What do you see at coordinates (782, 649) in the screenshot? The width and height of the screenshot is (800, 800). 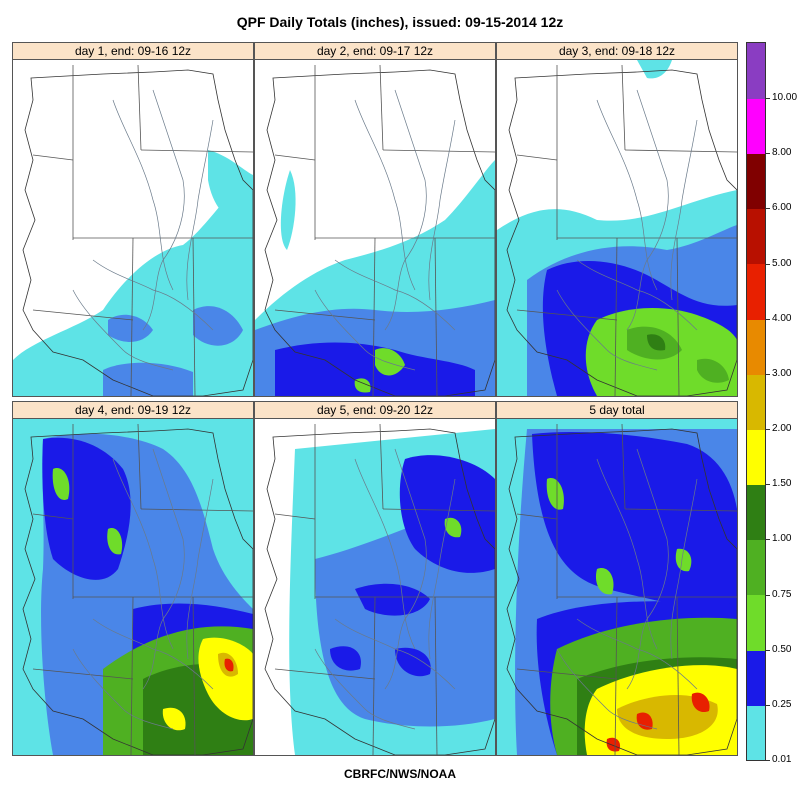 I see `colorbar-tick-label: 0.50` at bounding box center [782, 649].